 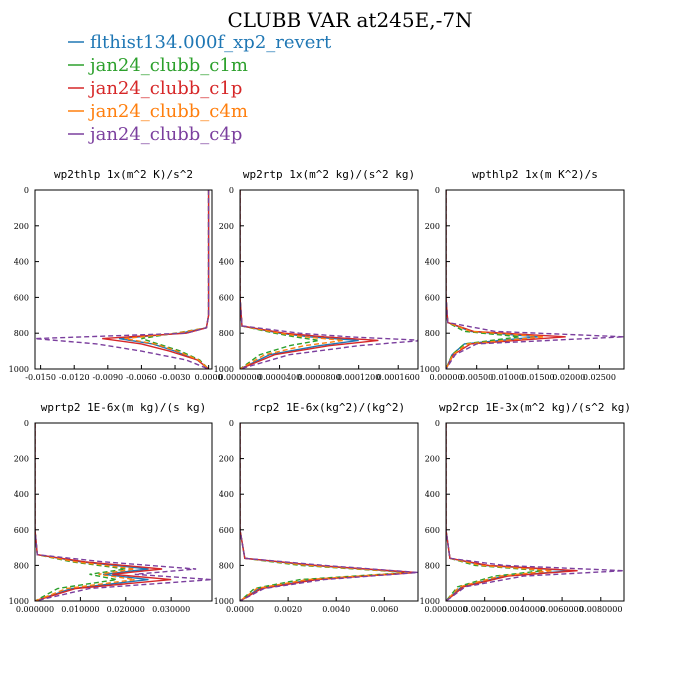 I want to click on x-tick-label: -0.0030, so click(x=175, y=377).